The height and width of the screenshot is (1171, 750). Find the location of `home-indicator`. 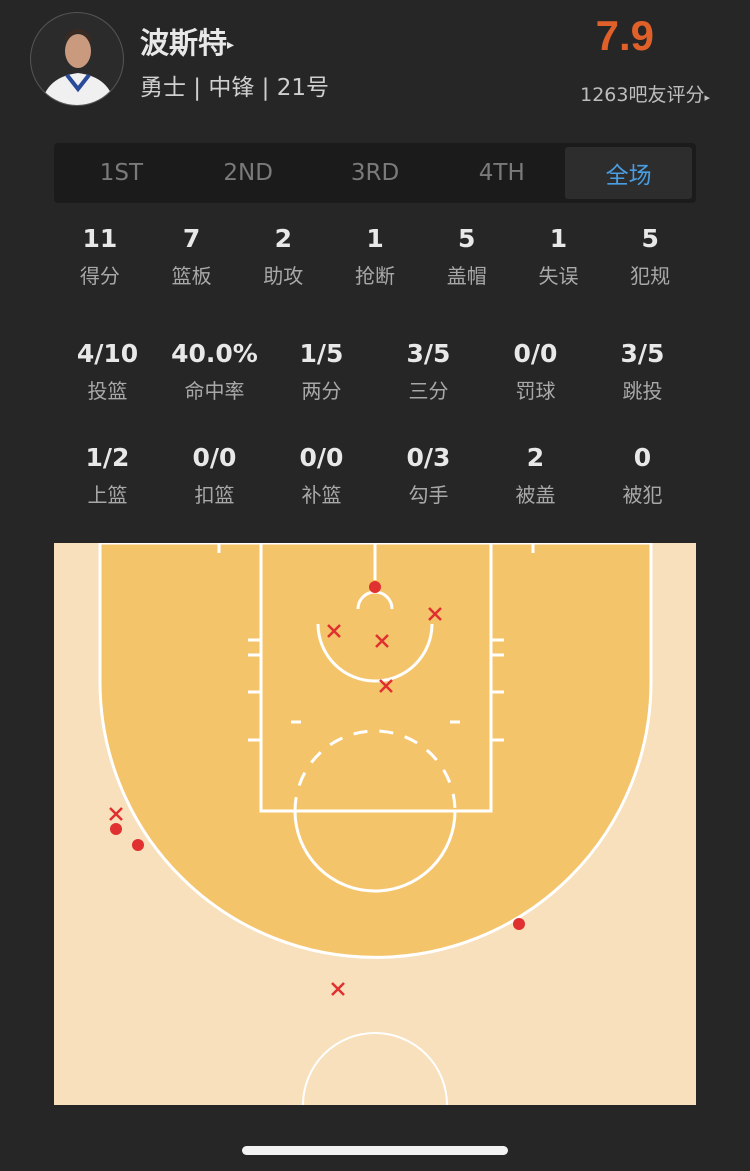

home-indicator is located at coordinates (375, 1150).